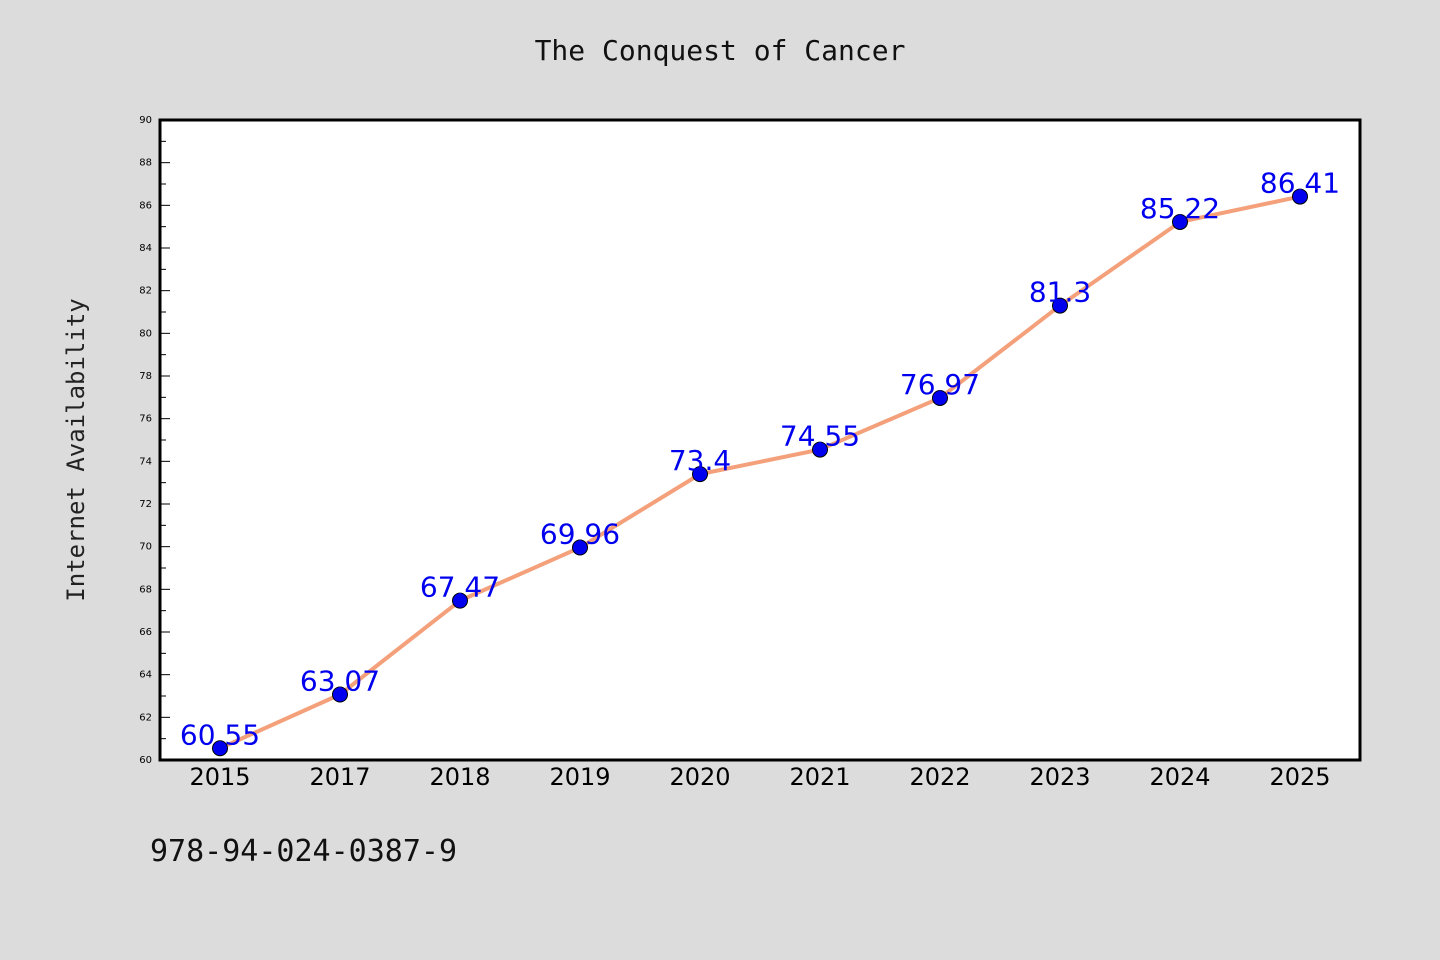 This screenshot has width=1440, height=960. What do you see at coordinates (819, 777) in the screenshot?
I see `x-tick-label: 2021` at bounding box center [819, 777].